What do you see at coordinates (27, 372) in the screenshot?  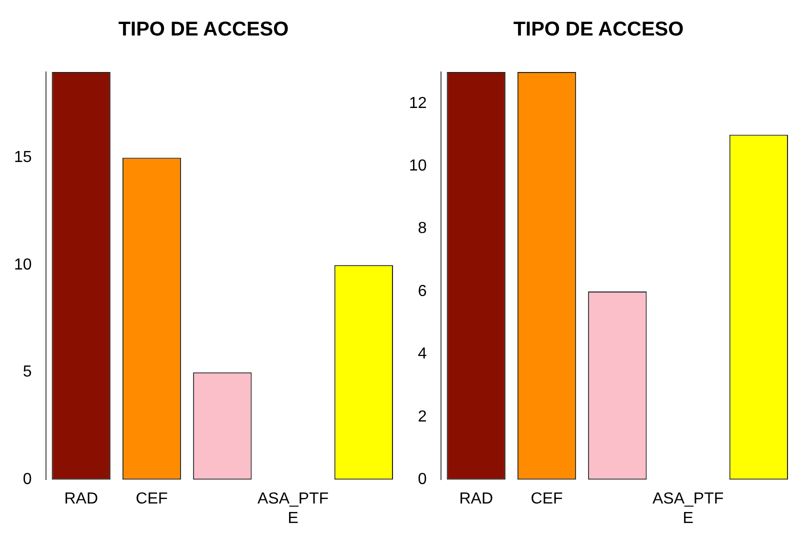 I see `y-tick-label: 5` at bounding box center [27, 372].